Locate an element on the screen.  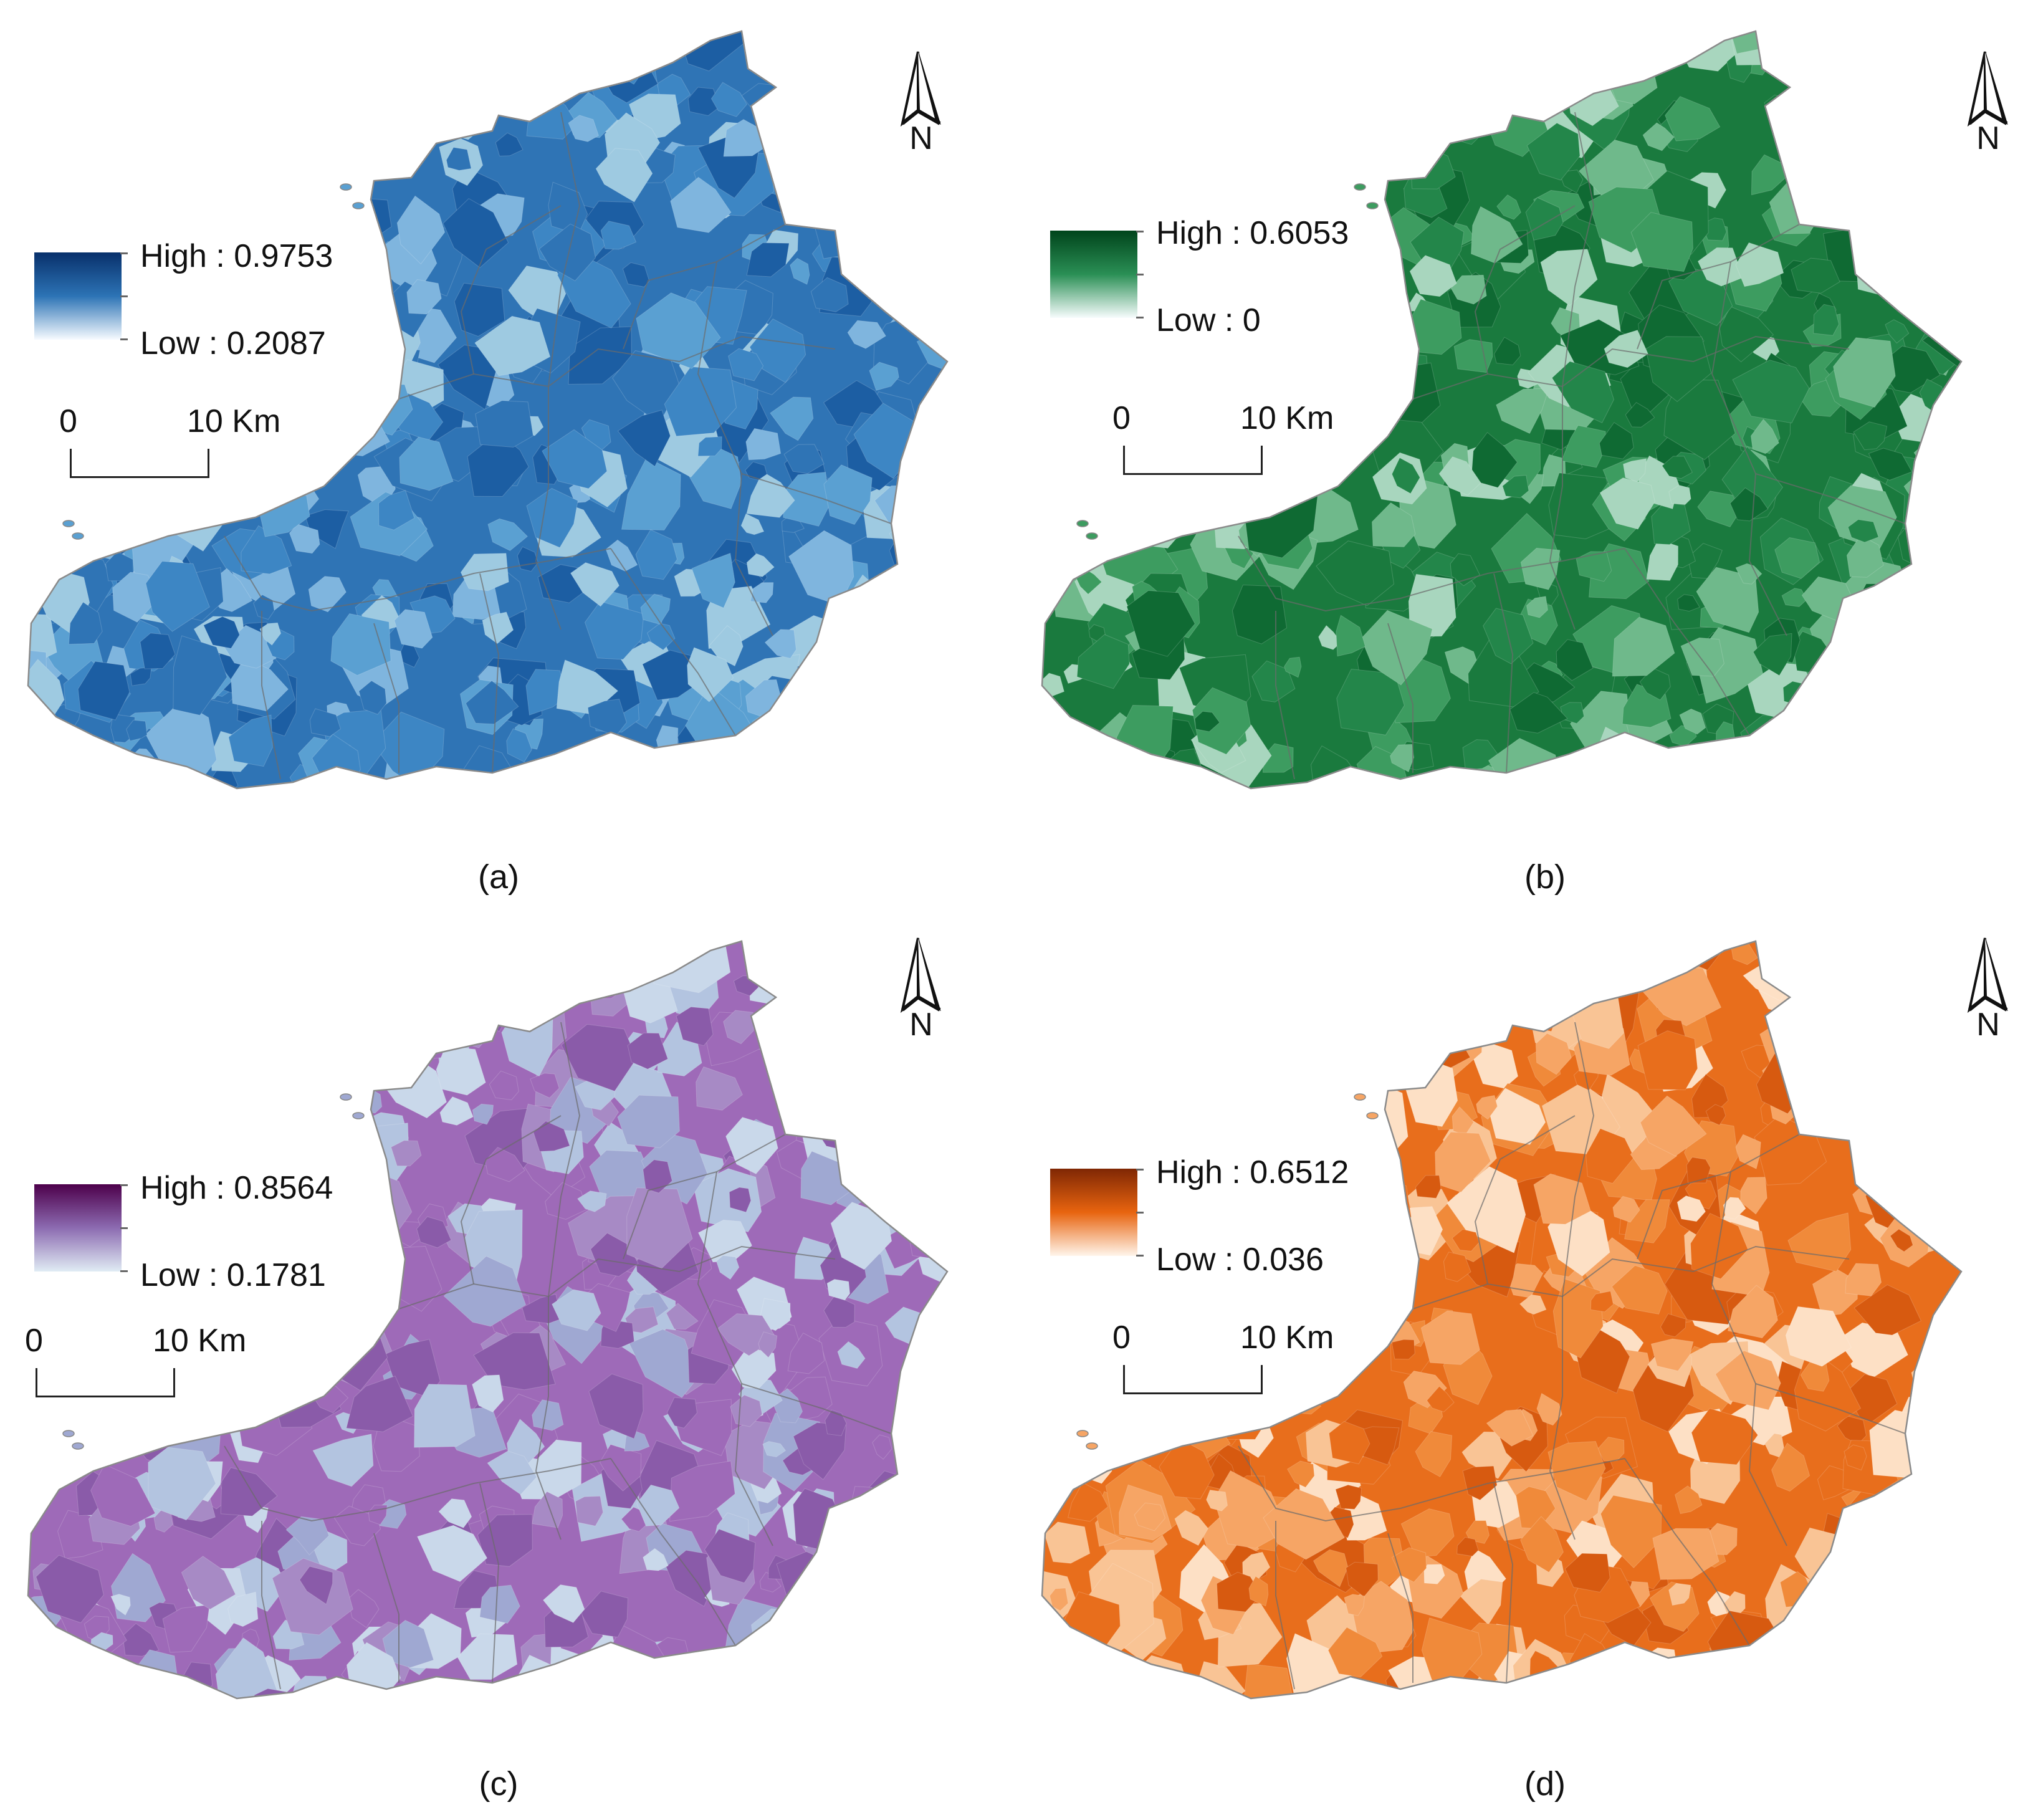
legend-low-label: Low : 0.1781 is located at coordinates (233, 1275).